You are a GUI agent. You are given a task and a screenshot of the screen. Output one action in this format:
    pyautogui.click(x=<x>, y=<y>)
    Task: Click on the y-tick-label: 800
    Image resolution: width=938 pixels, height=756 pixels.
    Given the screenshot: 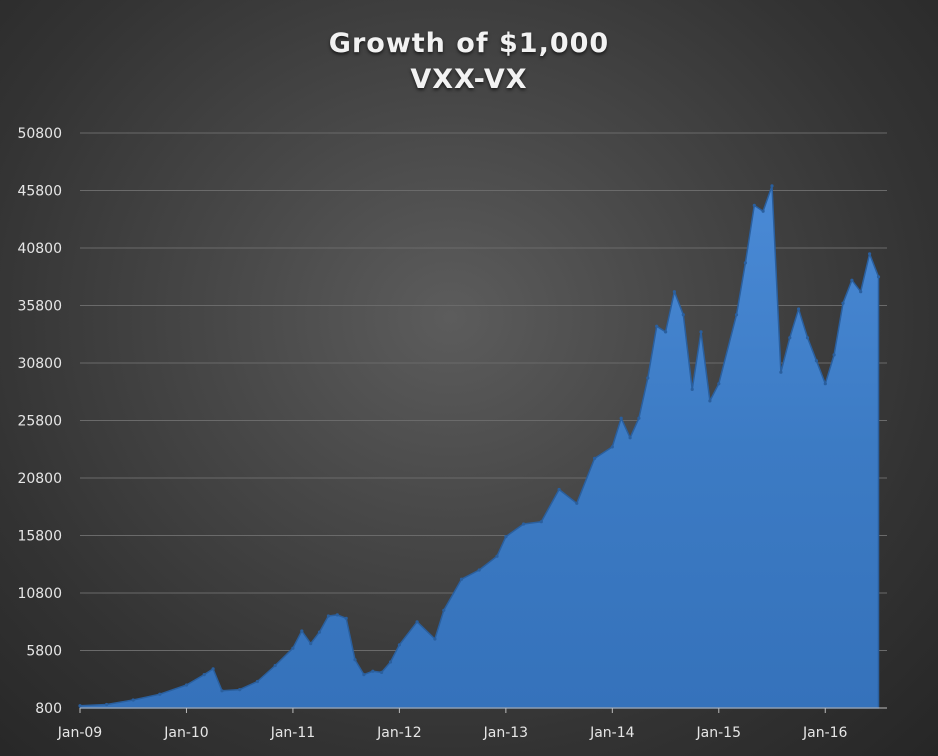 What is the action you would take?
    pyautogui.click(x=48, y=709)
    